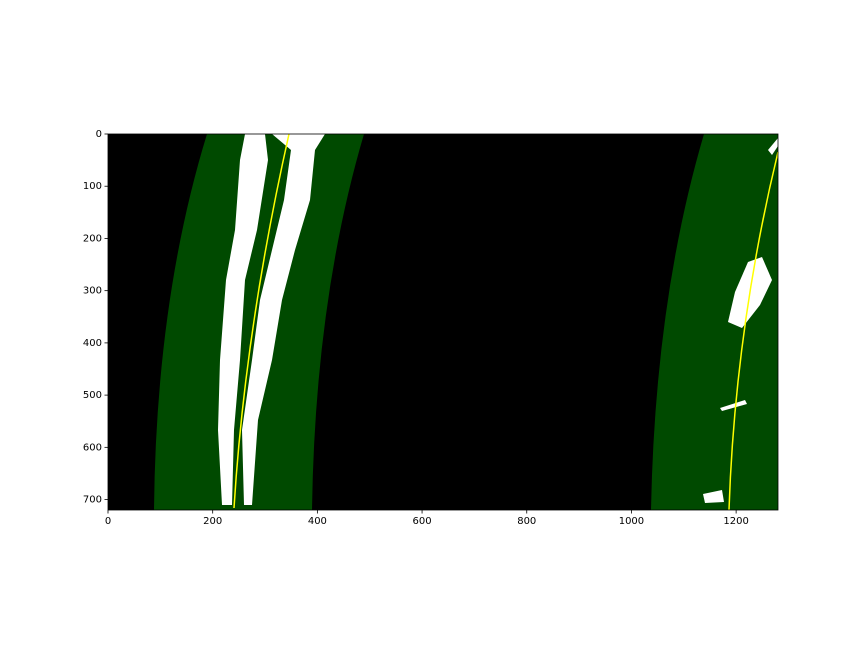  What do you see at coordinates (92, 395) in the screenshot?
I see `y-tick-label: 500` at bounding box center [92, 395].